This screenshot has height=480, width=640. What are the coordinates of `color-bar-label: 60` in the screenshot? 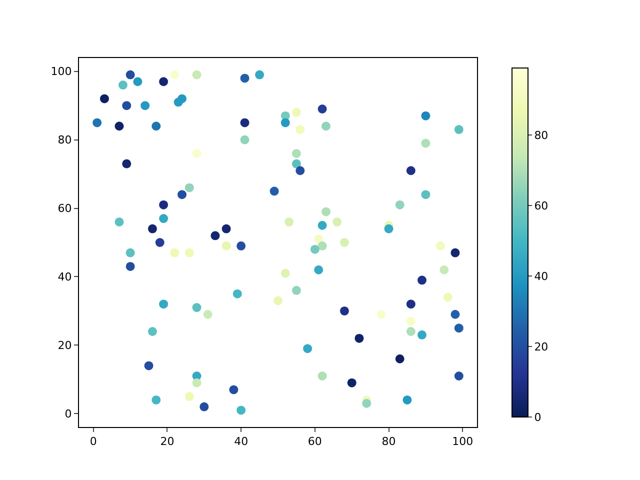 It's located at (541, 205).